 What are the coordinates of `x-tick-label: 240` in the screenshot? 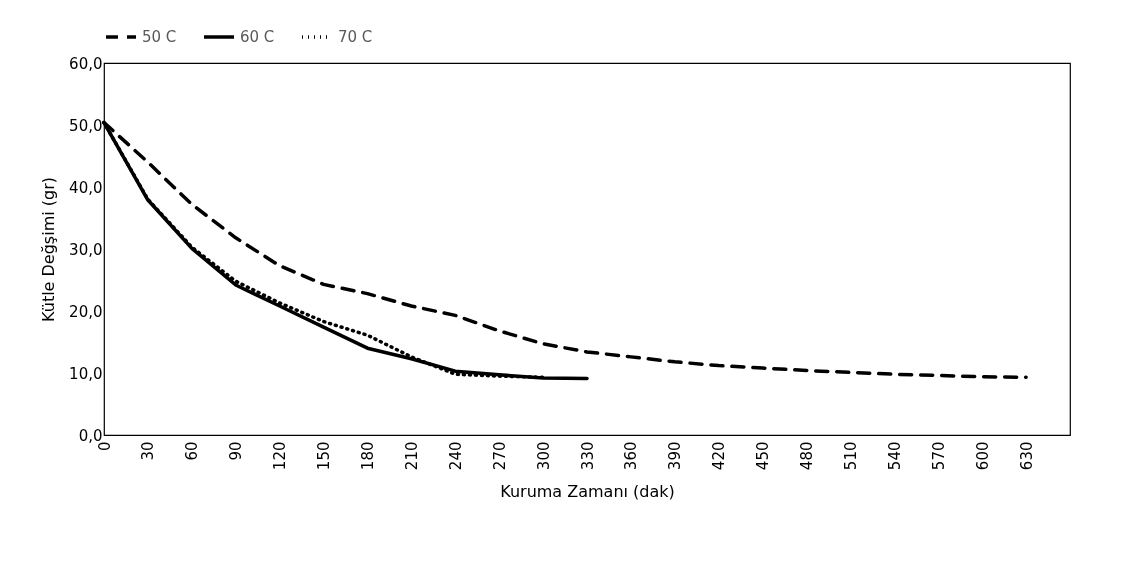 It's located at (455, 456).